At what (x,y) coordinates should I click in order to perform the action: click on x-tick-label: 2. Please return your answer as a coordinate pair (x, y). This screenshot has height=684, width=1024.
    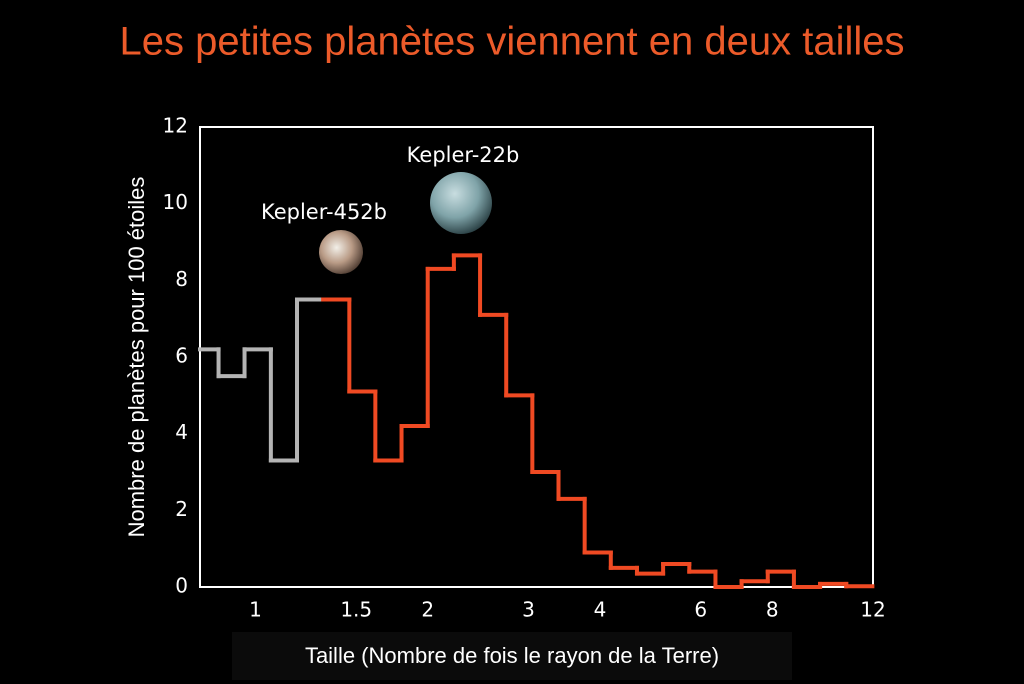
    Looking at the image, I should click on (427, 610).